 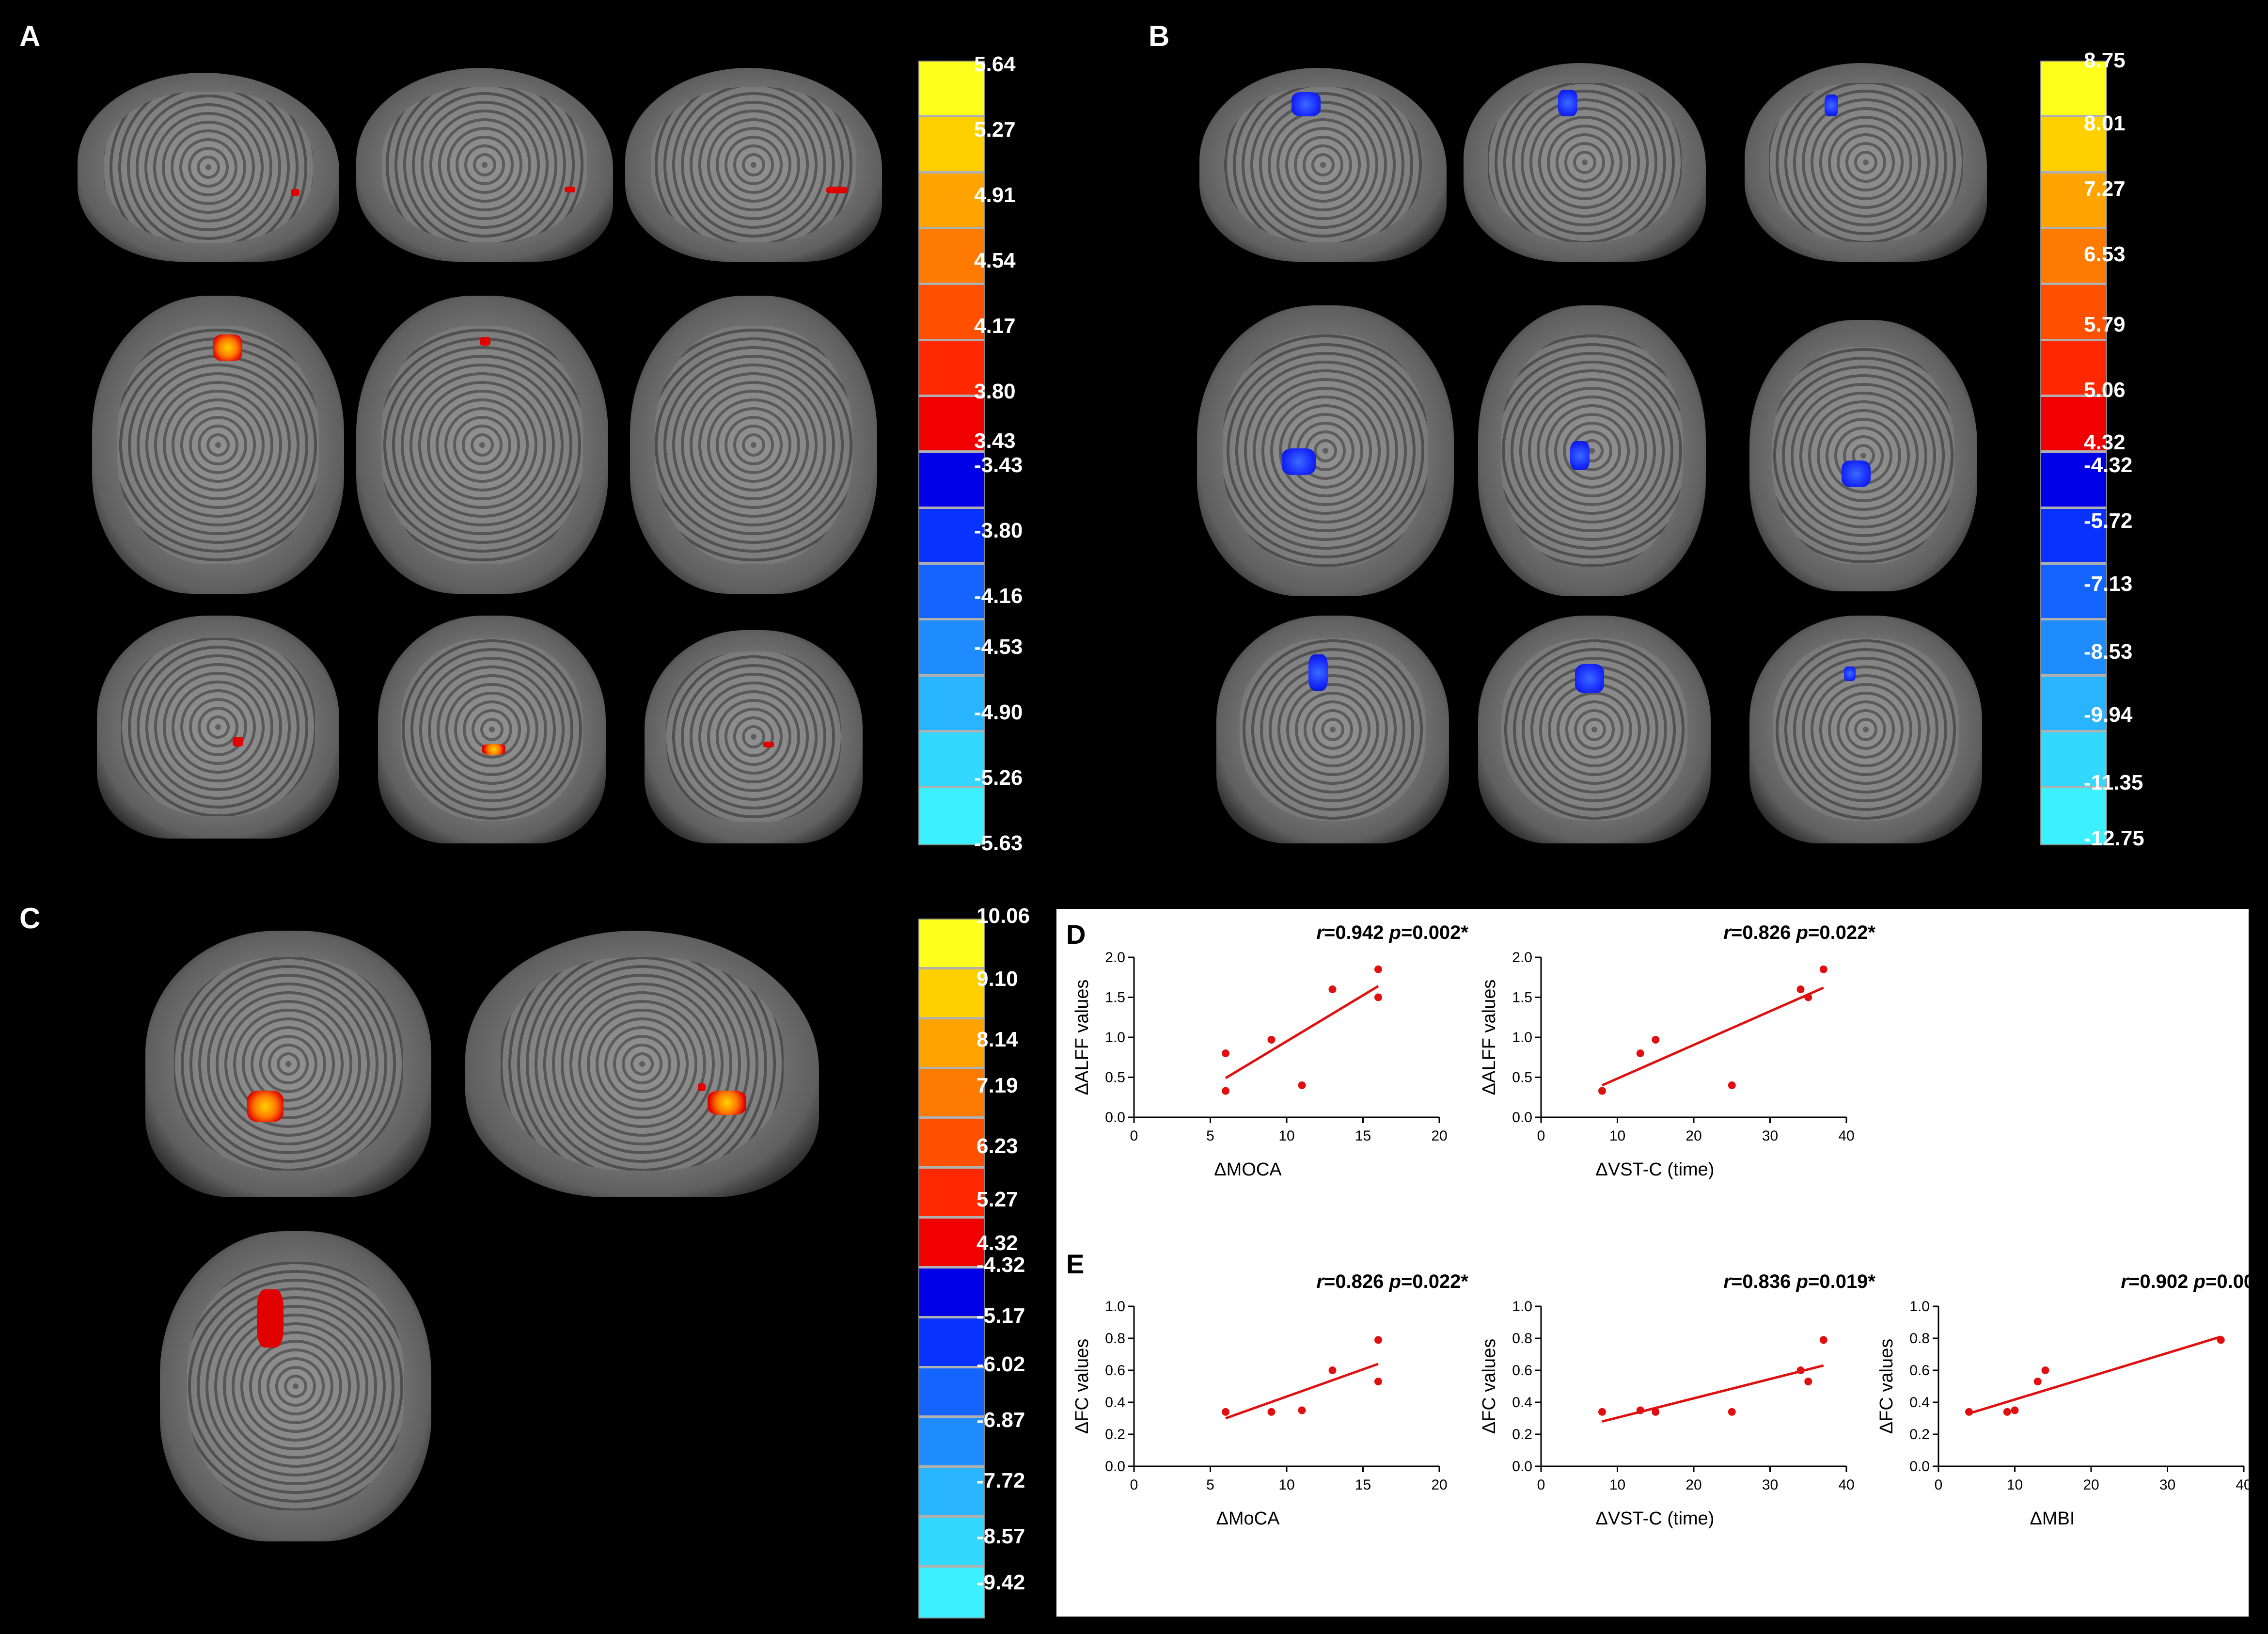 I want to click on x-axis-label: ΔVST-C (time), so click(x=1655, y=1518).